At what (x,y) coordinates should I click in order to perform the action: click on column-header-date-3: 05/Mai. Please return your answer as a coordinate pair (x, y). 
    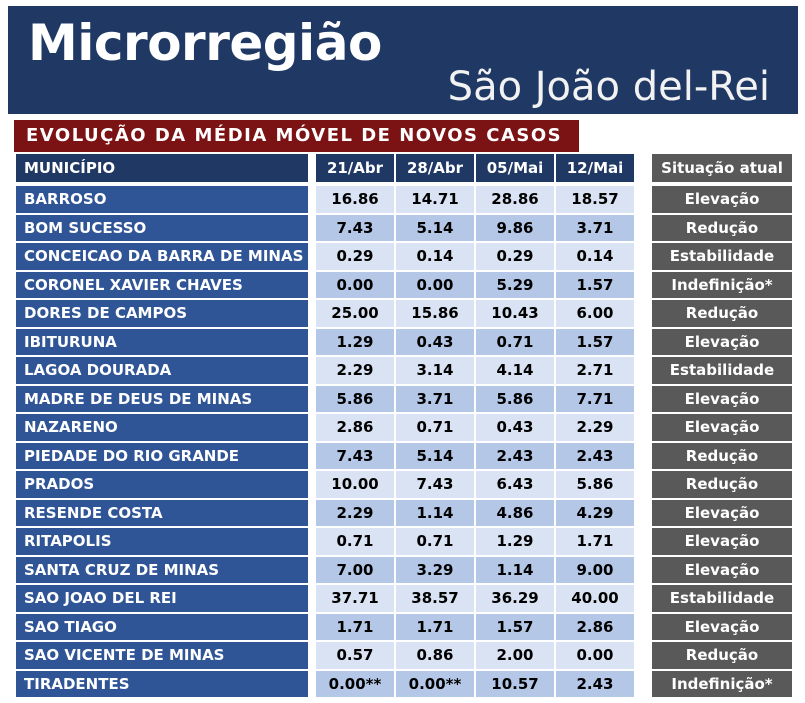
    Looking at the image, I should click on (515, 168).